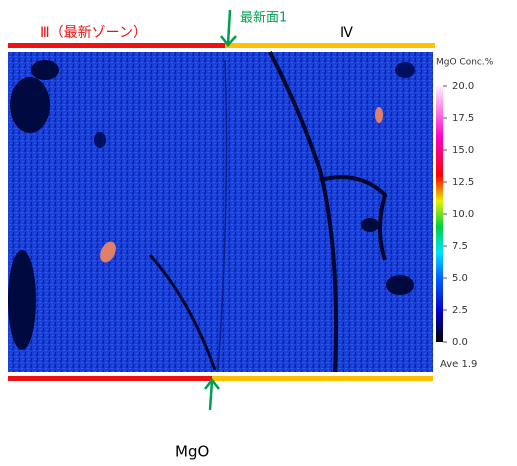  I want to click on colorbar-tick-label: 10.0, so click(463, 214).